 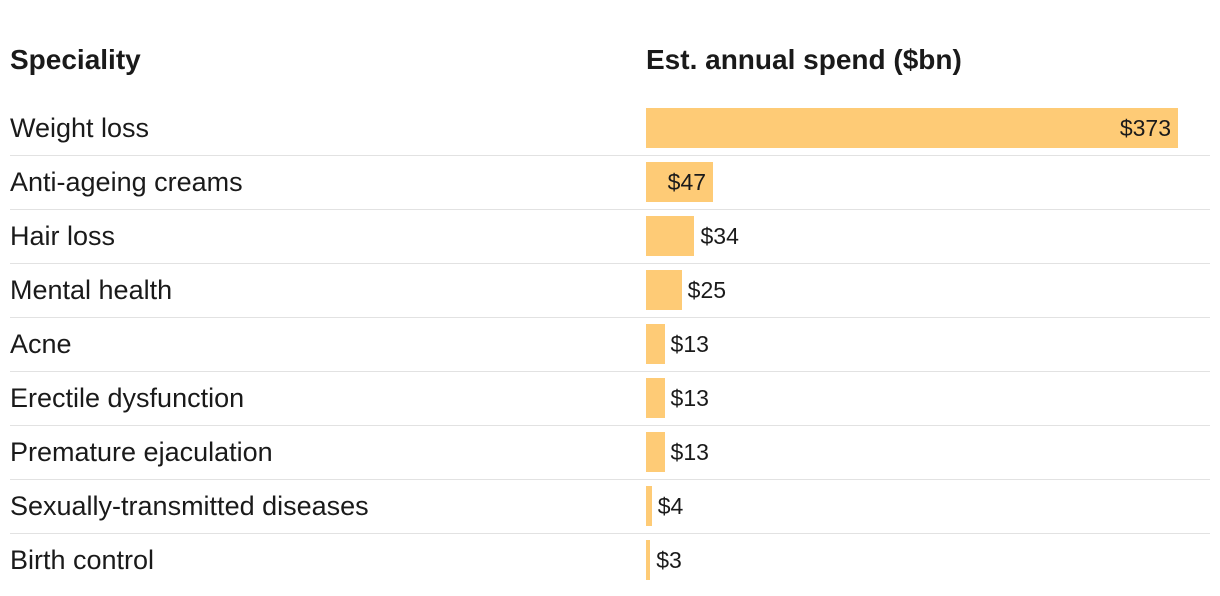 I want to click on row-label: Acne, so click(x=41, y=344).